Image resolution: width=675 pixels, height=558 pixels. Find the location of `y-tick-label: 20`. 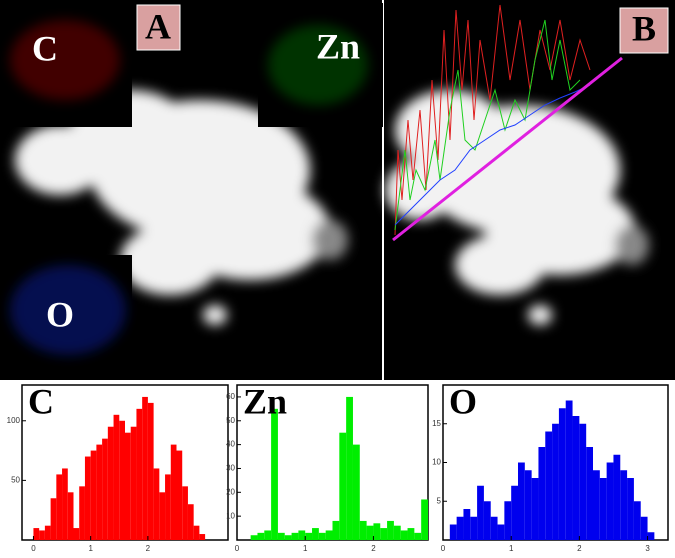

y-tick-label: 20 is located at coordinates (230, 491).